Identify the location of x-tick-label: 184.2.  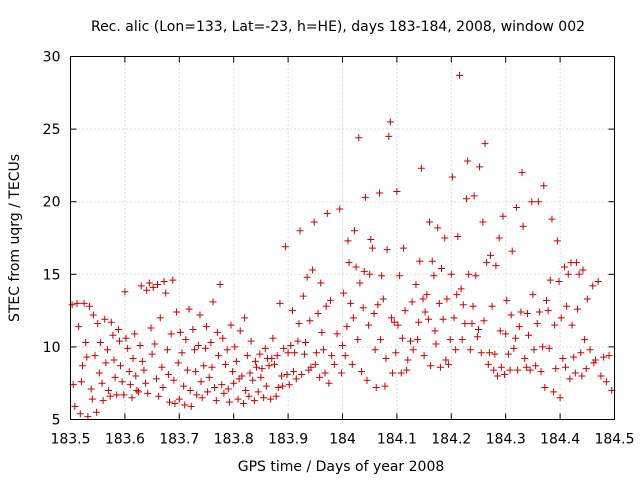
(451, 440).